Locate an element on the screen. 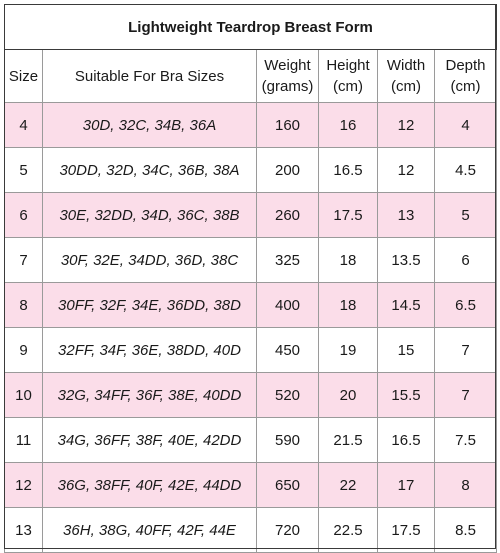 The image size is (500, 553). bra-sizes-cell: 30F, 32E, 34DD, 36D, 38C is located at coordinates (149, 260).